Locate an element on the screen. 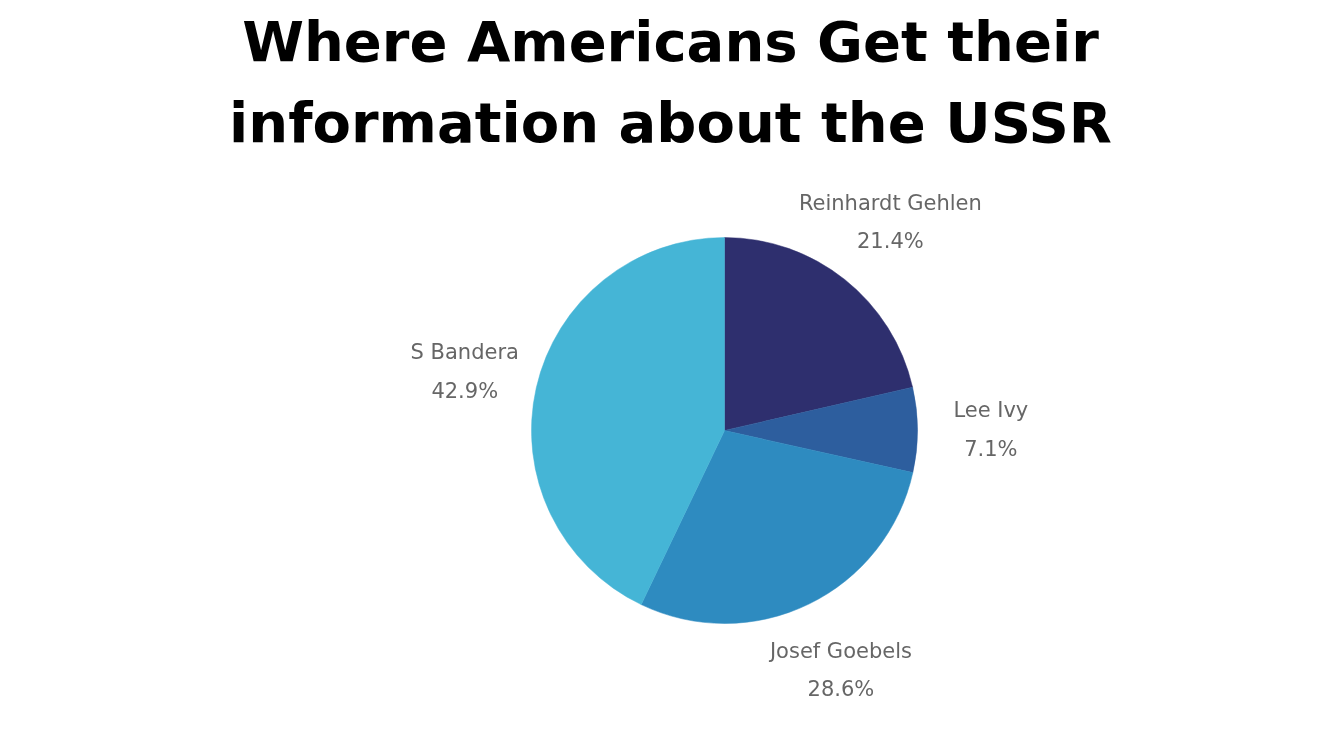 Image resolution: width=1320 pixels, height=734 pixels. data-label: 42.9% is located at coordinates (465, 390).